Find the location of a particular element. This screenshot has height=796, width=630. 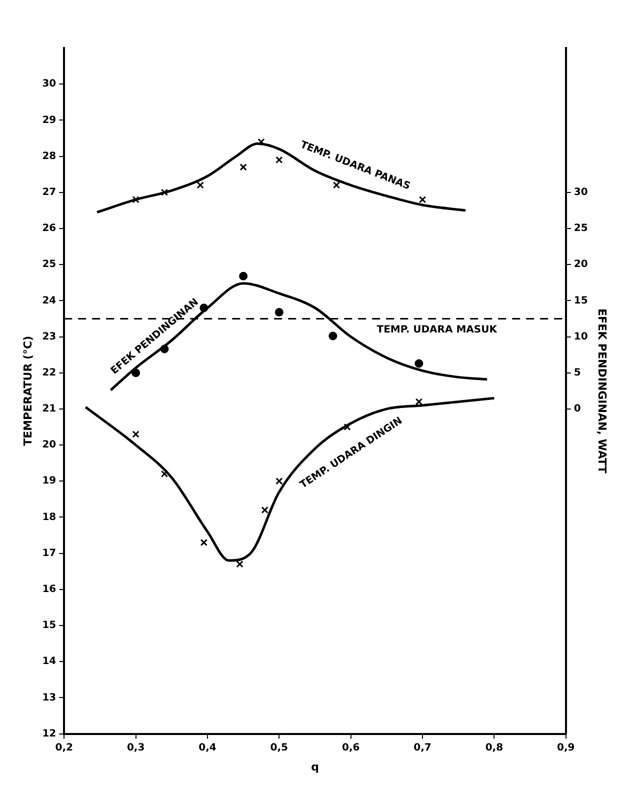

y2-tick-label: 15 is located at coordinates (581, 300).